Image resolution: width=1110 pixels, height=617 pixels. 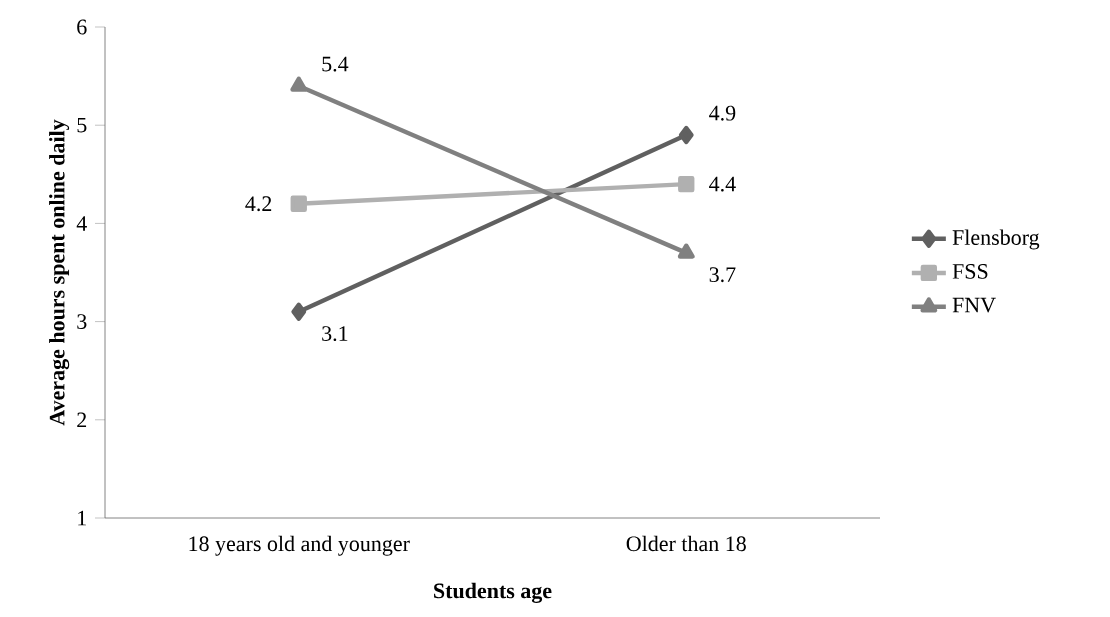 What do you see at coordinates (493, 592) in the screenshot?
I see `x-axis-title: Students age` at bounding box center [493, 592].